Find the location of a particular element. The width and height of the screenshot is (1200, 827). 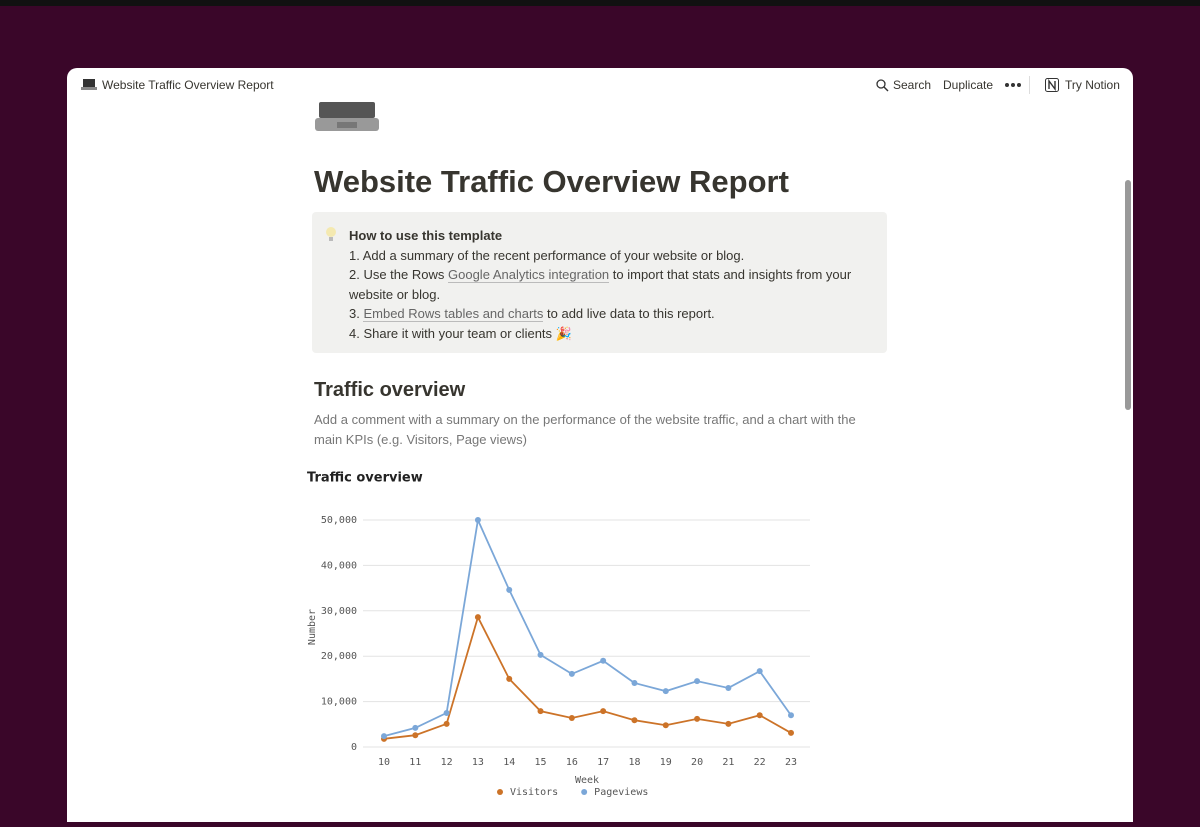

duplicate-button: Duplicate is located at coordinates (968, 85).